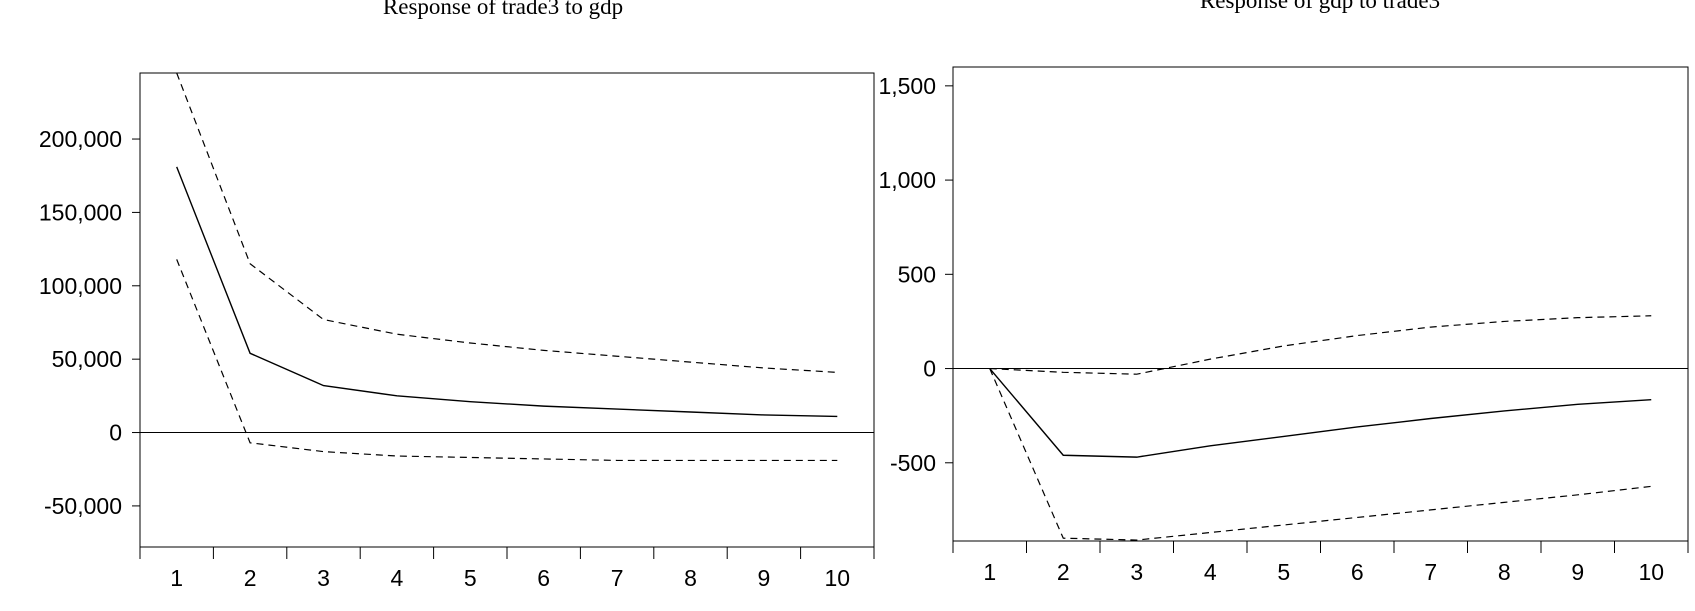 Image resolution: width=1695 pixels, height=611 pixels. Describe the element at coordinates (929, 369) in the screenshot. I see `y-tick-label-right: 0` at that location.